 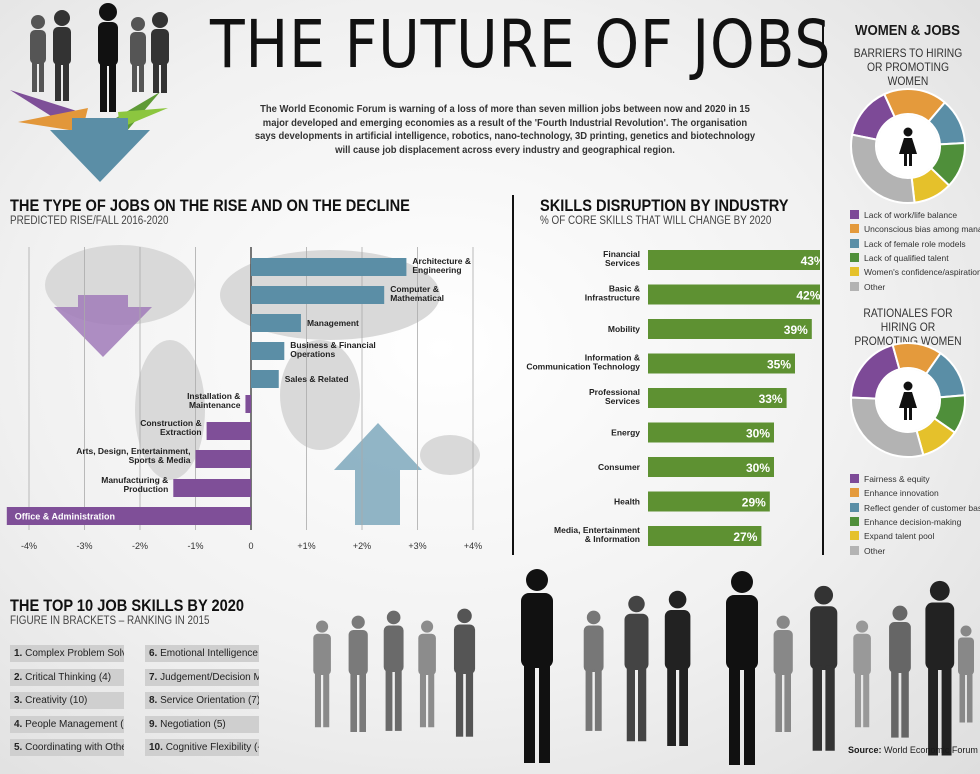 I want to click on top-skill-text: Complex Problem Solving (1), so click(x=74, y=653).